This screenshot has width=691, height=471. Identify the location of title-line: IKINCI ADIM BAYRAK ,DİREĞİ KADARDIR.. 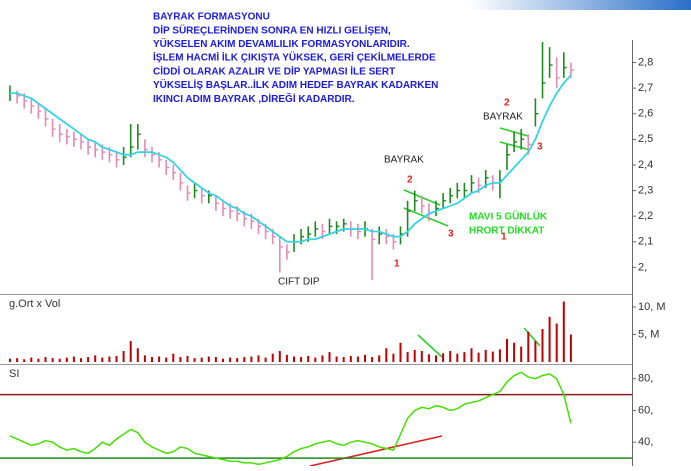
(254, 98).